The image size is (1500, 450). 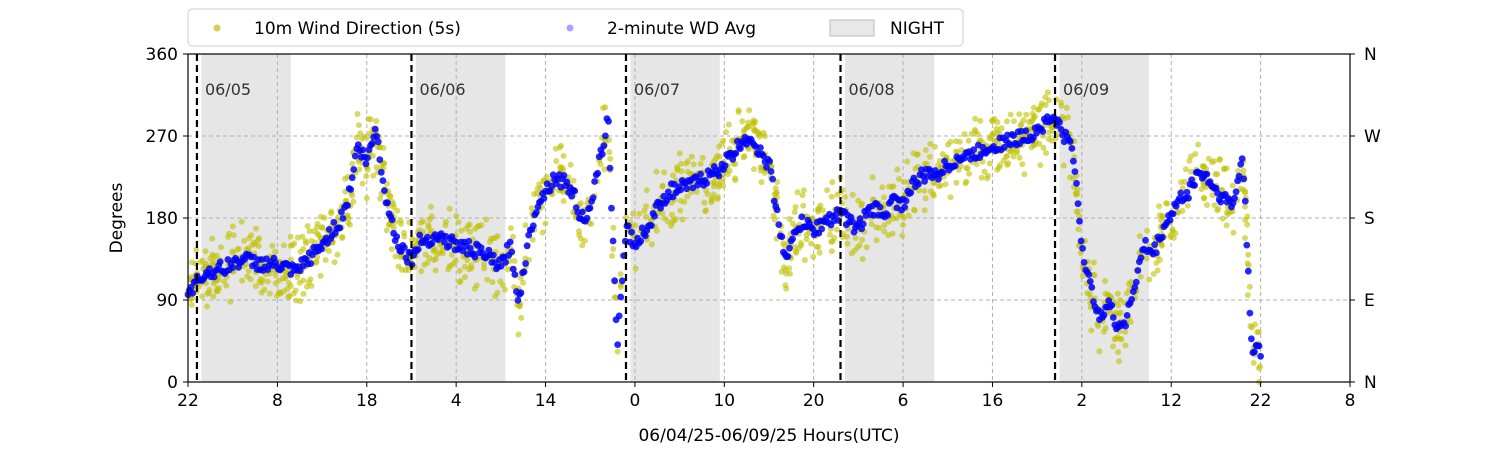 I want to click on legend-marker, so click(x=570, y=28).